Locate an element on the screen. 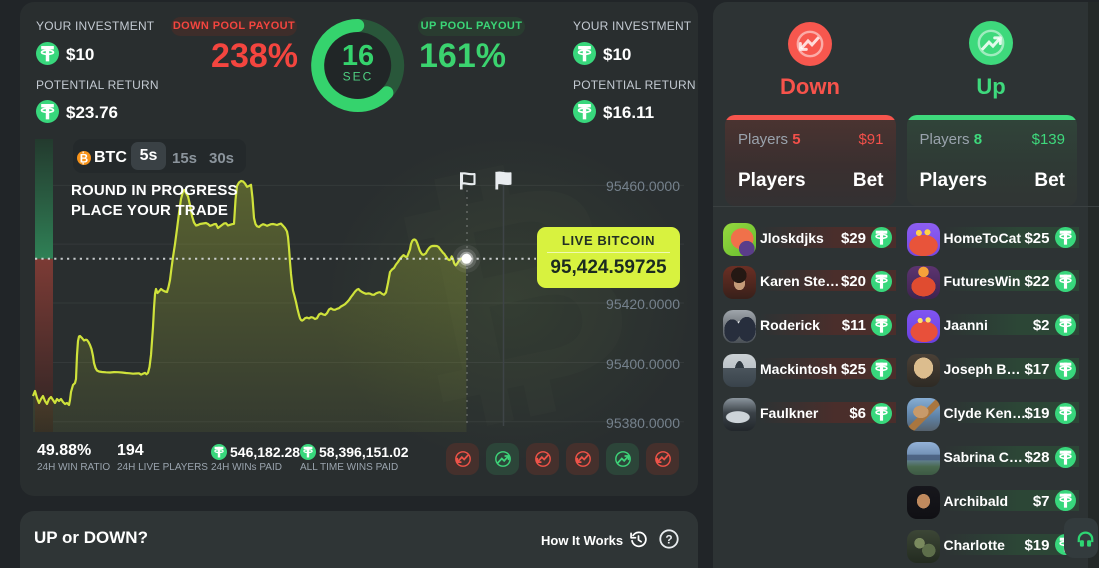 This screenshot has height=568, width=1099. svg-text: 16 is located at coordinates (358, 56).